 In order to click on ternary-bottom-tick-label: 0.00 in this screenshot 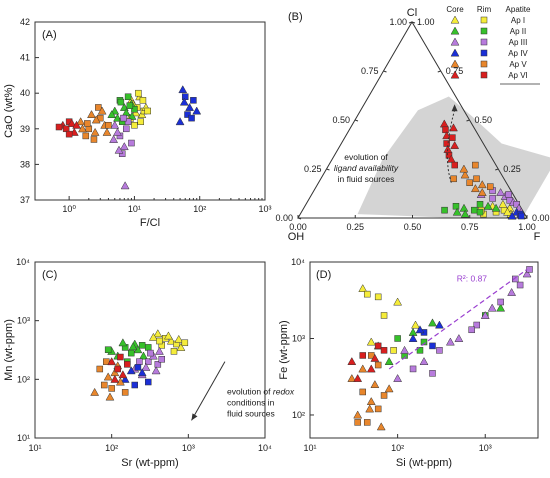, I will do `click(298, 227)`.